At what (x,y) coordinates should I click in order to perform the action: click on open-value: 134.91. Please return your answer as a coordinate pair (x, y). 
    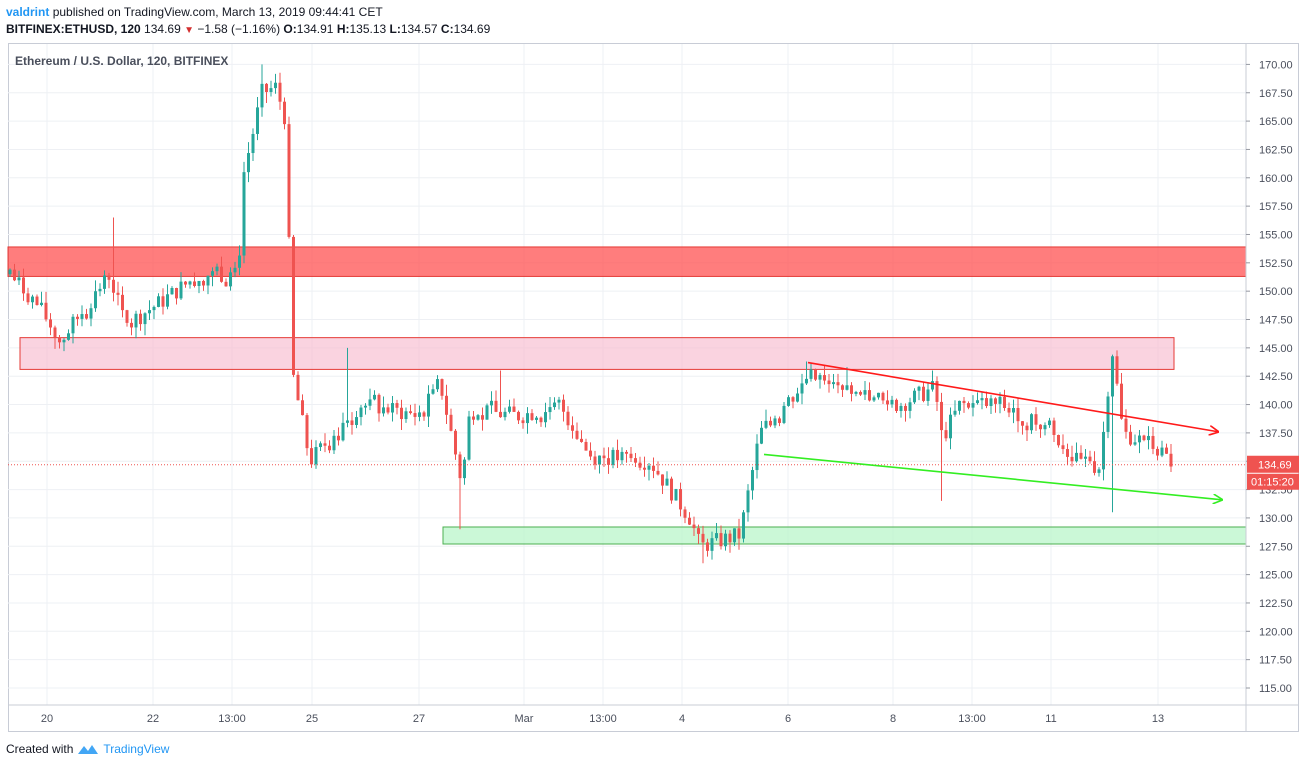
    Looking at the image, I should click on (315, 29).